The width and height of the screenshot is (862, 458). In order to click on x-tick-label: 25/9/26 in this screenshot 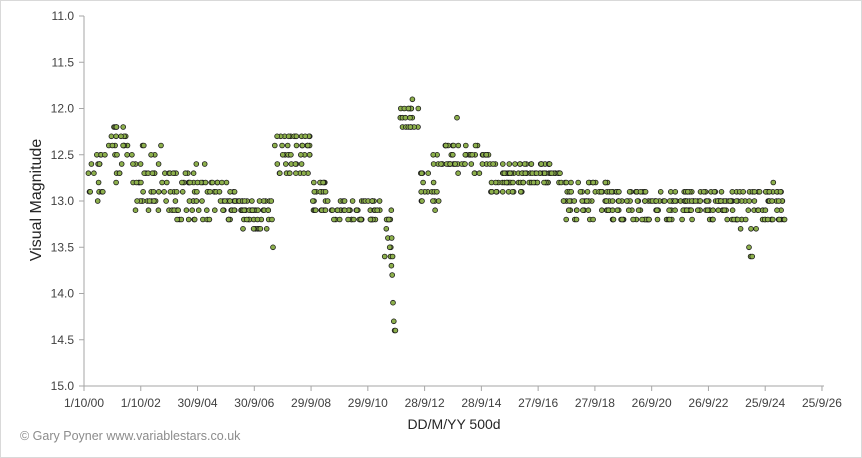, I will do `click(822, 403)`.